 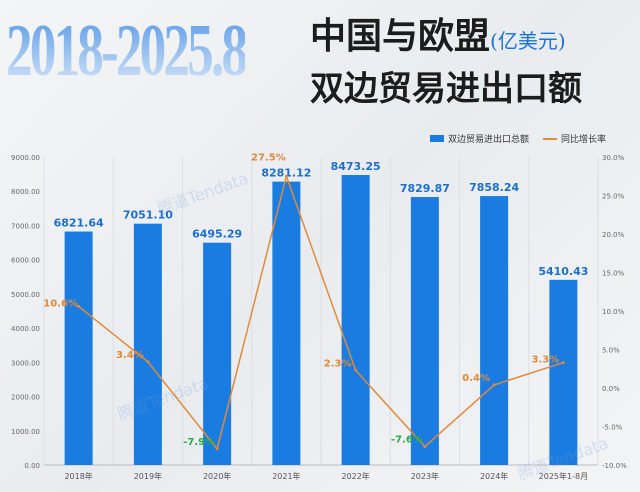 What do you see at coordinates (613, 312) in the screenshot?
I see `y-right-tick: 10.0%` at bounding box center [613, 312].